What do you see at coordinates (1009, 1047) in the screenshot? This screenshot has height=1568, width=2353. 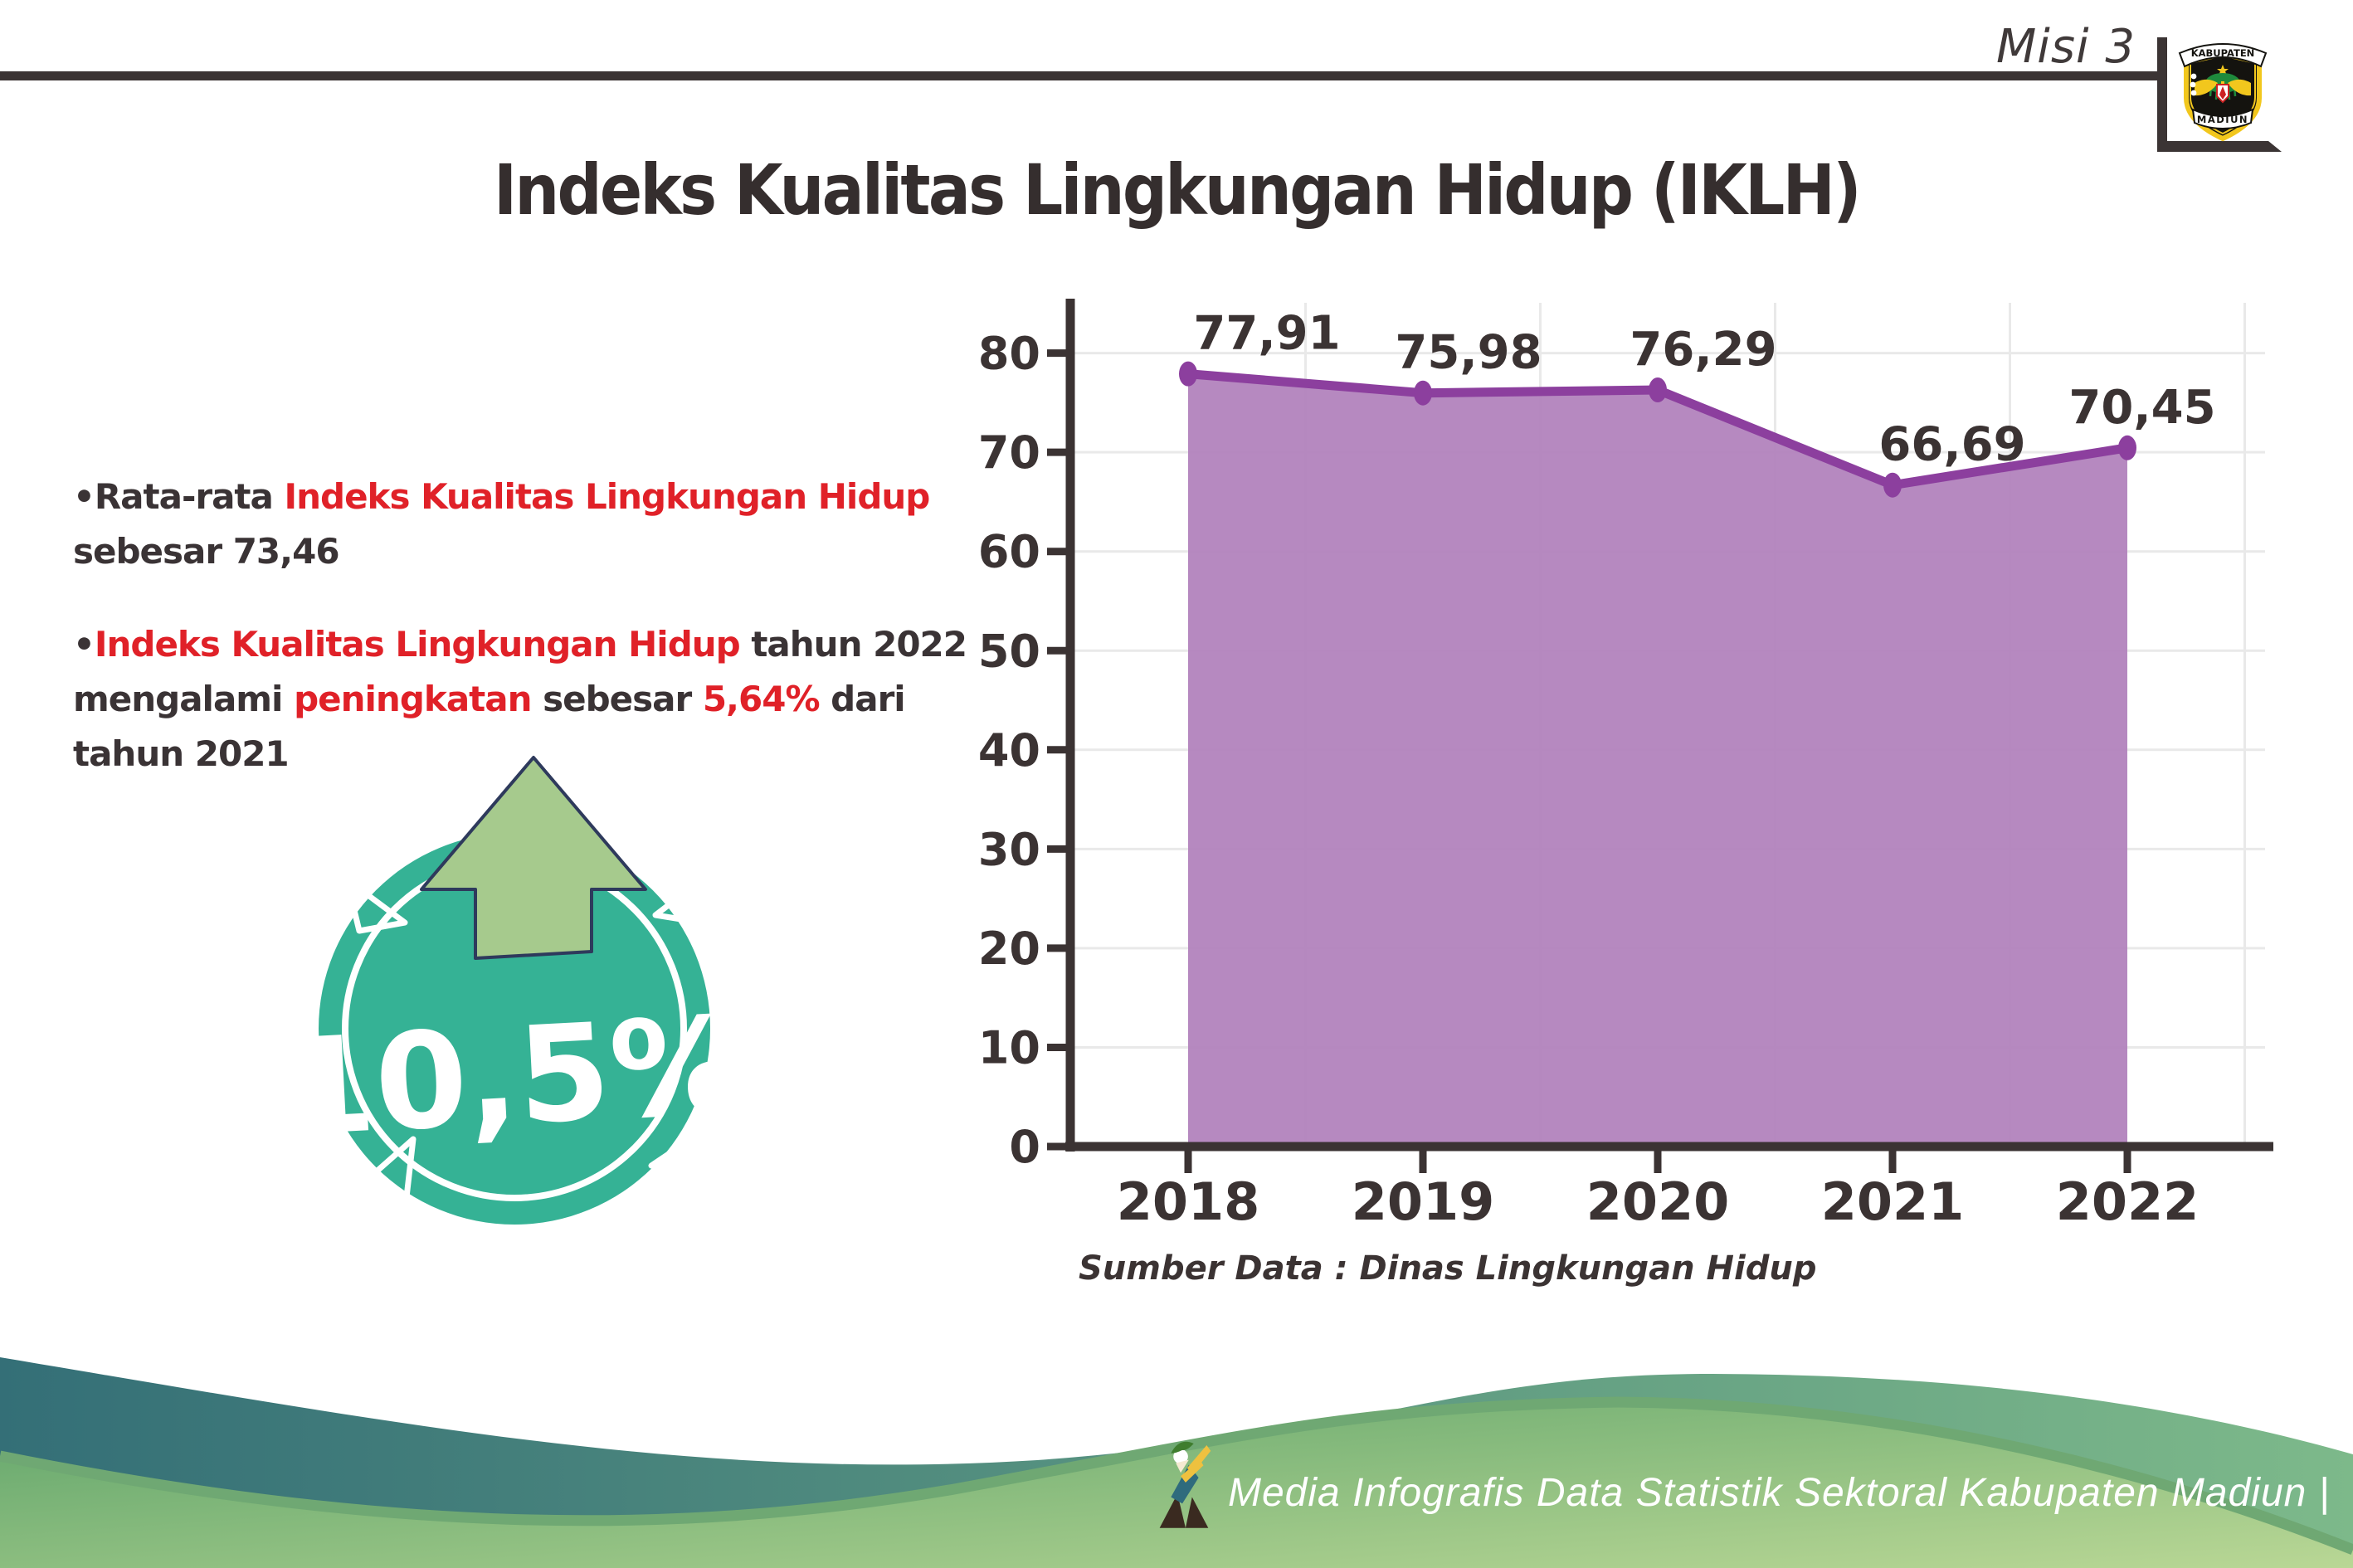 I see `y-tick-label: 10` at bounding box center [1009, 1047].